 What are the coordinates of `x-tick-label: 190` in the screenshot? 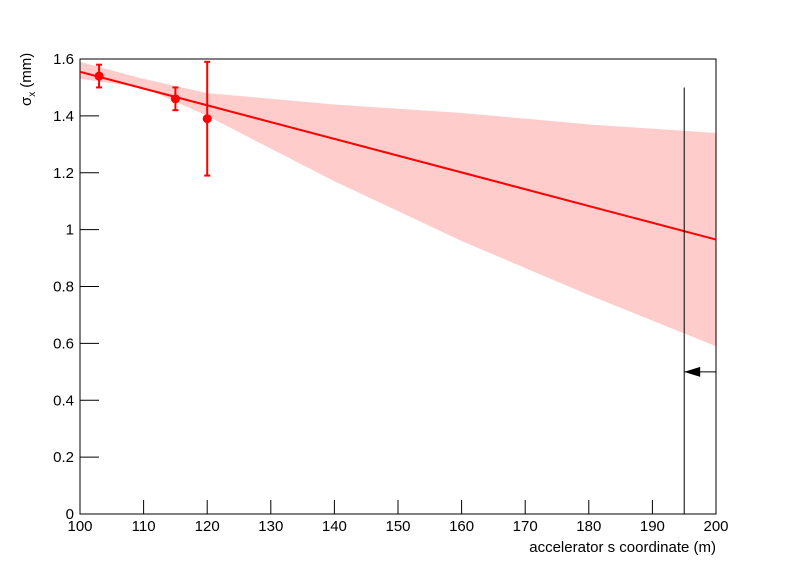 It's located at (652, 526).